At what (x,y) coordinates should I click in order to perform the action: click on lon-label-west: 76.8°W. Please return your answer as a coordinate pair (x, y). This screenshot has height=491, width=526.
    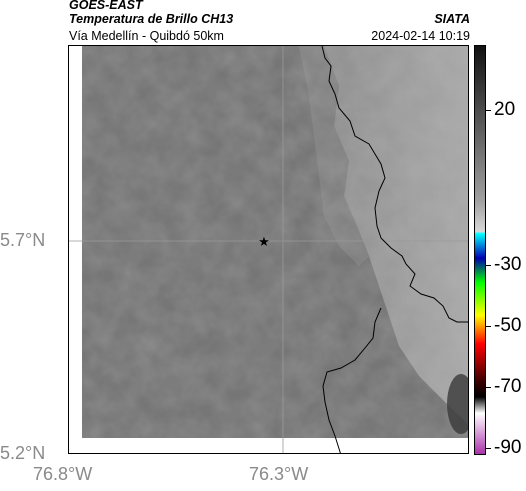
    Looking at the image, I should click on (63, 474).